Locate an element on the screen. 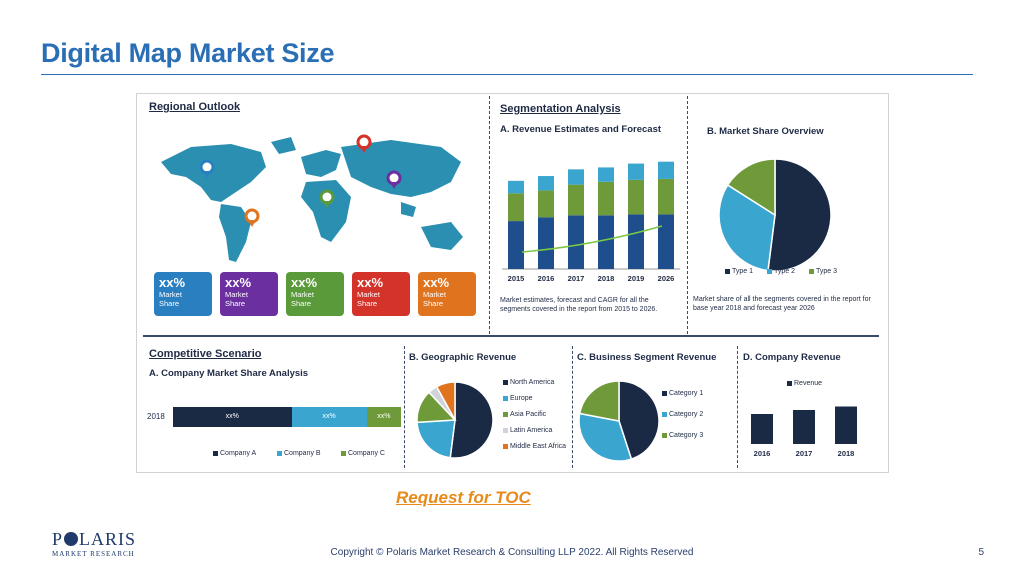  revenue-forecast-title: A. Revenue Estimates and Forecast is located at coordinates (581, 129).